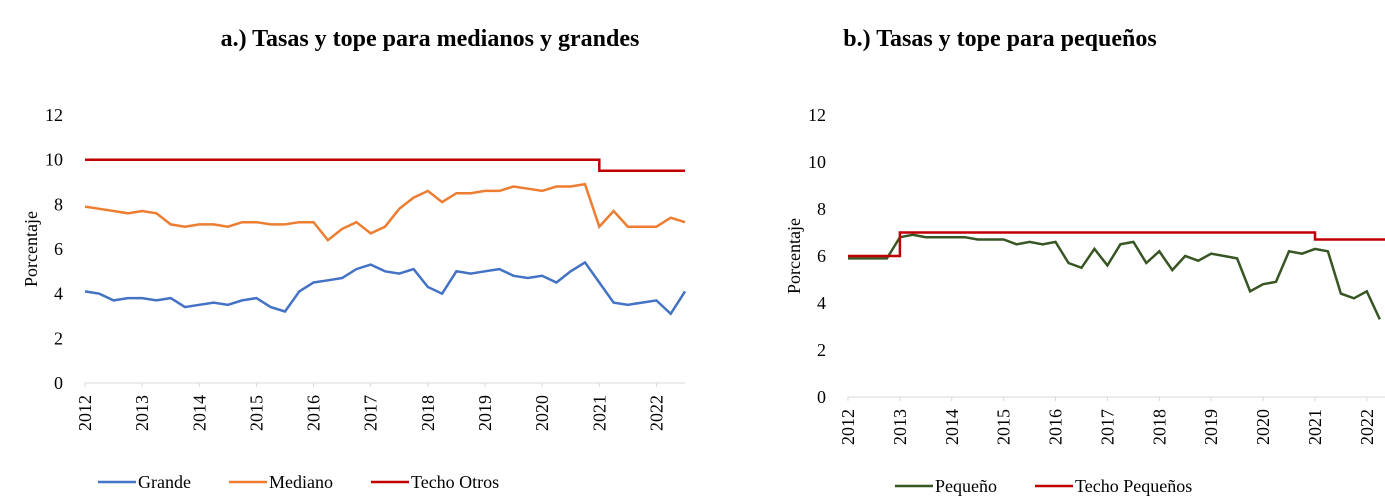 The image size is (1385, 502). Describe the element at coordinates (966, 486) in the screenshot. I see `legend-label: Pequeño` at that location.